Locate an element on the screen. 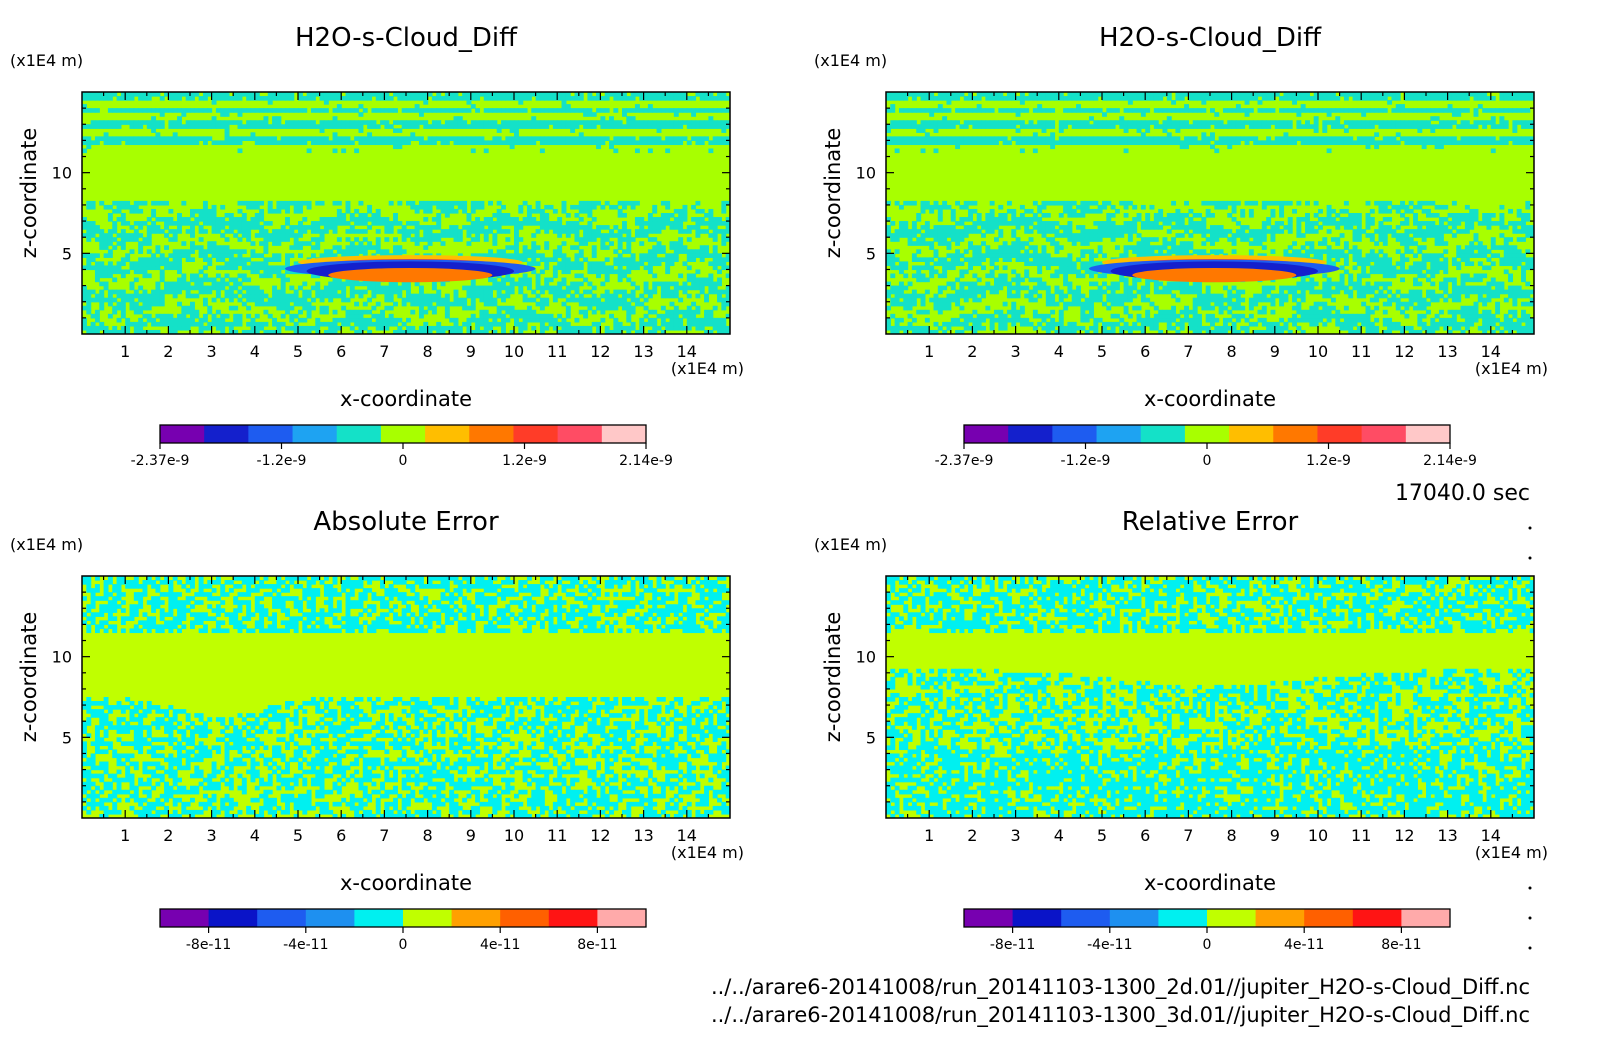 The height and width of the screenshot is (1054, 1604). x-tick-label: 13 is located at coordinates (643, 351).